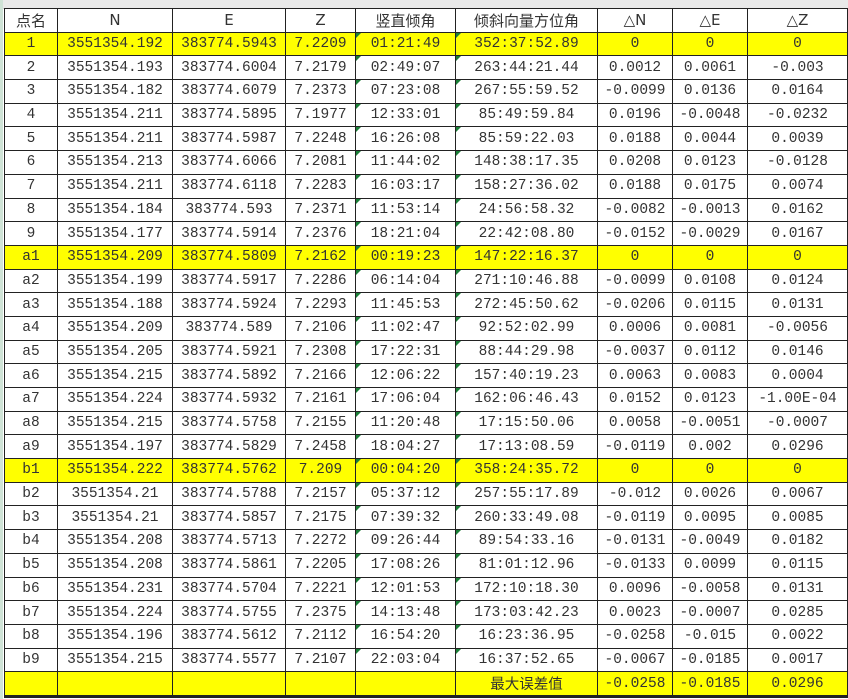 This screenshot has width=848, height=699. Describe the element at coordinates (320, 565) in the screenshot. I see `cell-z-coord: 7.2205` at that location.